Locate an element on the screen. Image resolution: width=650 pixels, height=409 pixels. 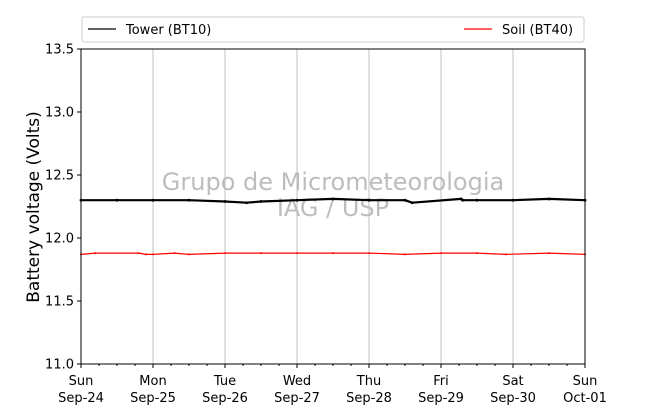
y-tick-label: 13.5 is located at coordinates (59, 50).